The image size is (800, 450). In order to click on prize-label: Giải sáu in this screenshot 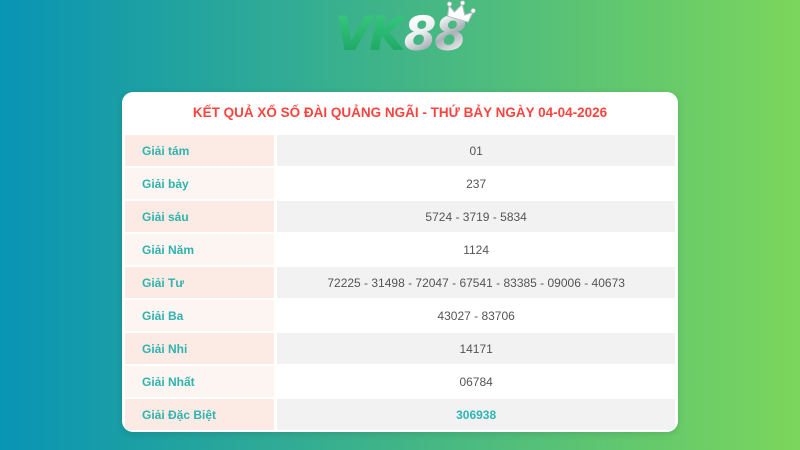, I will do `click(200, 216)`.